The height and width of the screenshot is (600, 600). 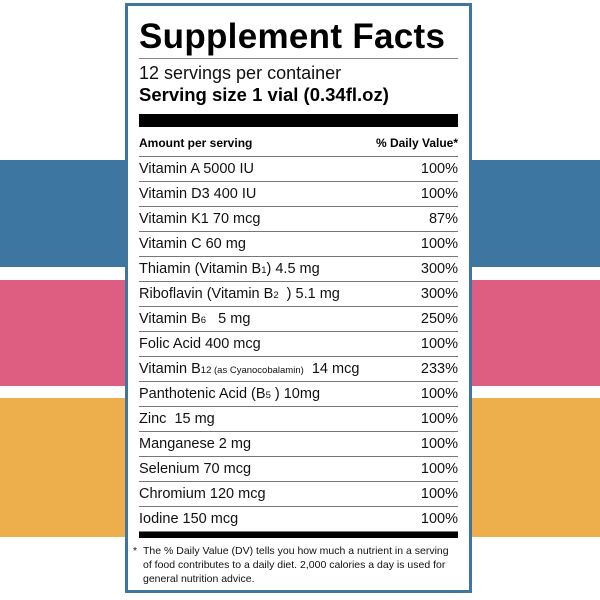 What do you see at coordinates (195, 469) in the screenshot?
I see `nutrient-name: Selenium 70 mcg` at bounding box center [195, 469].